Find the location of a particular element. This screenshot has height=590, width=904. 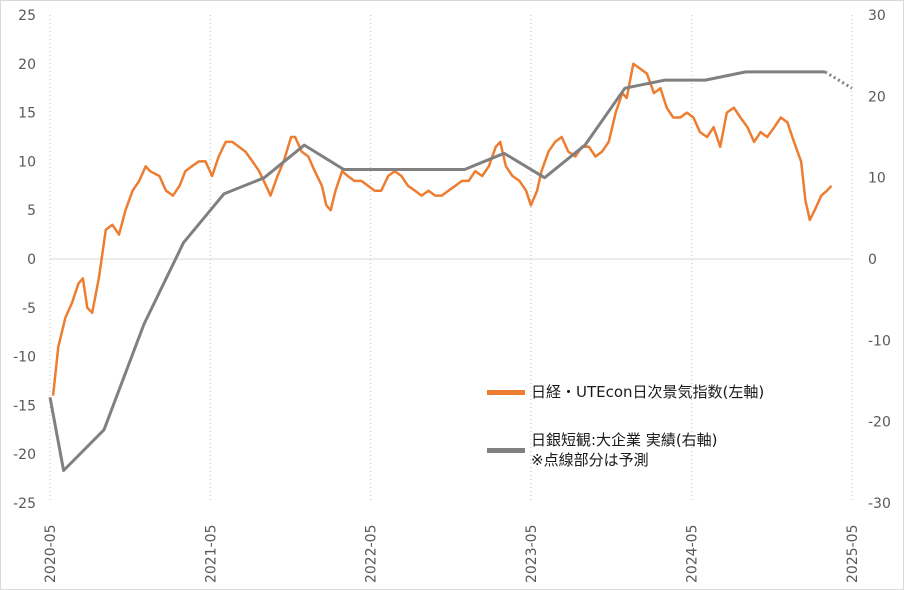

left-tick-label: -15 is located at coordinates (24, 406).